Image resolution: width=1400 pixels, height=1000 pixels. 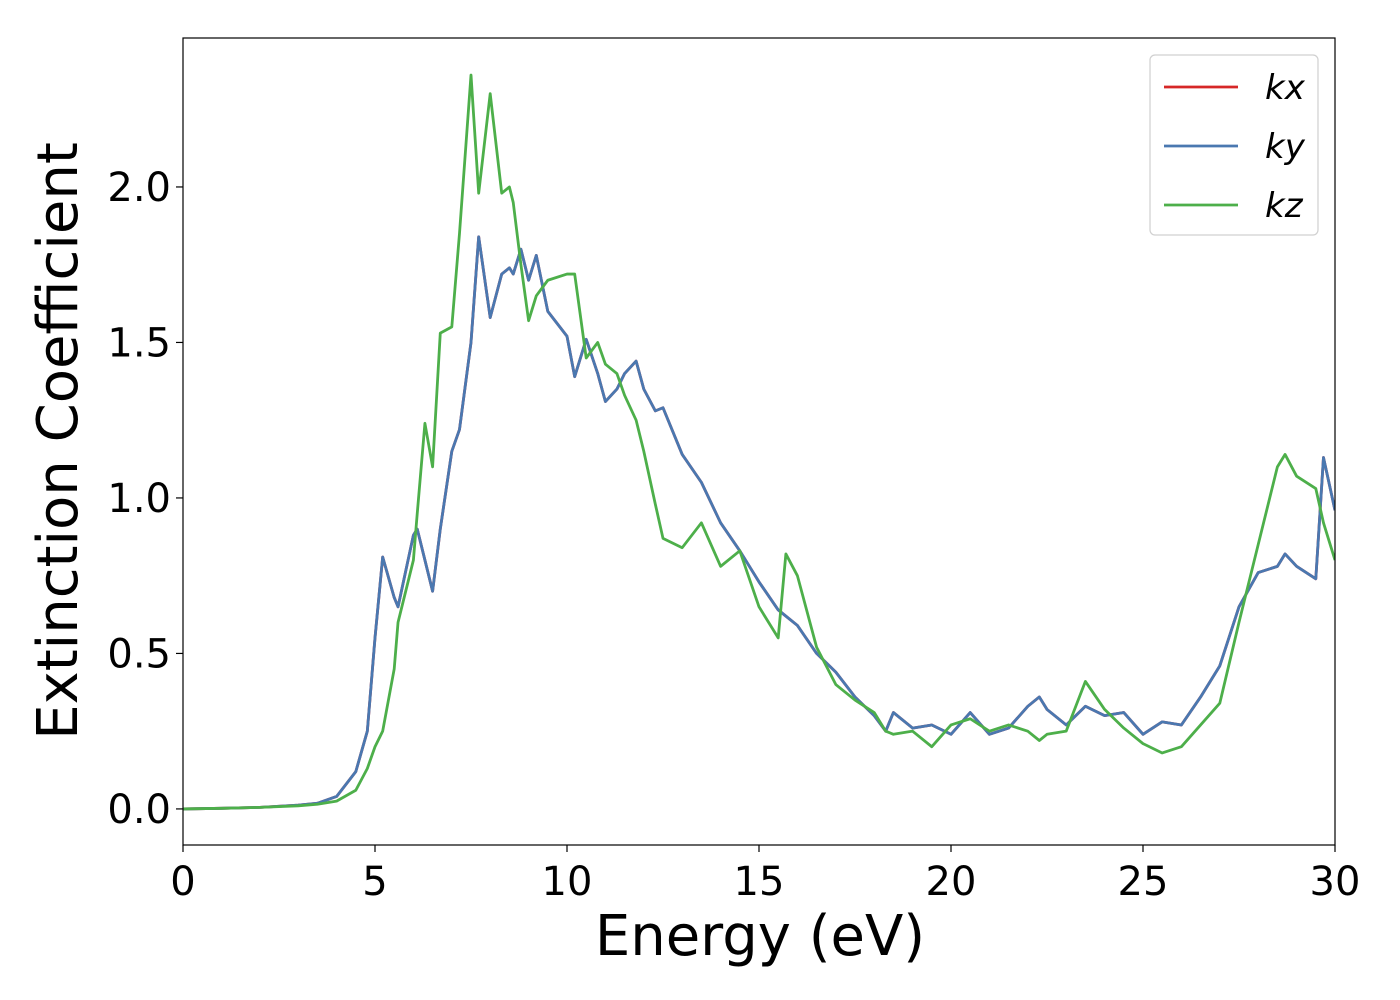 I want to click on legend-label: kx, so click(x=1285, y=88).